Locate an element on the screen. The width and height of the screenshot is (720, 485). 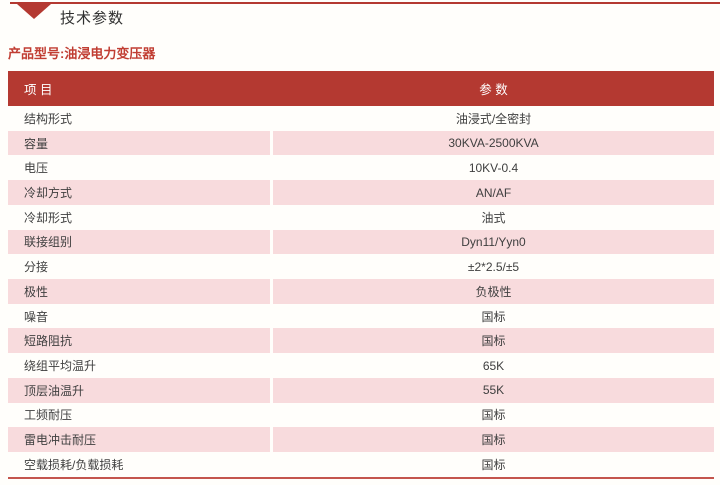
item-cell: 分接 is located at coordinates (36, 267).